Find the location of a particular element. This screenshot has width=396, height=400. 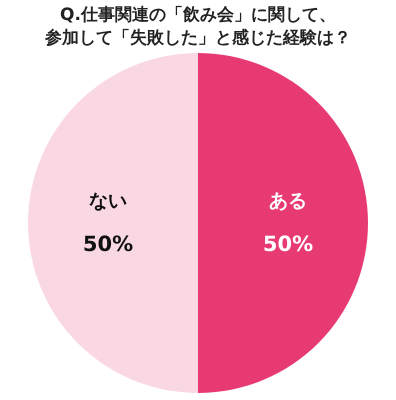

chart-subtitle: 参加して「失敗した」と感じた経験は？ is located at coordinates (197, 38).